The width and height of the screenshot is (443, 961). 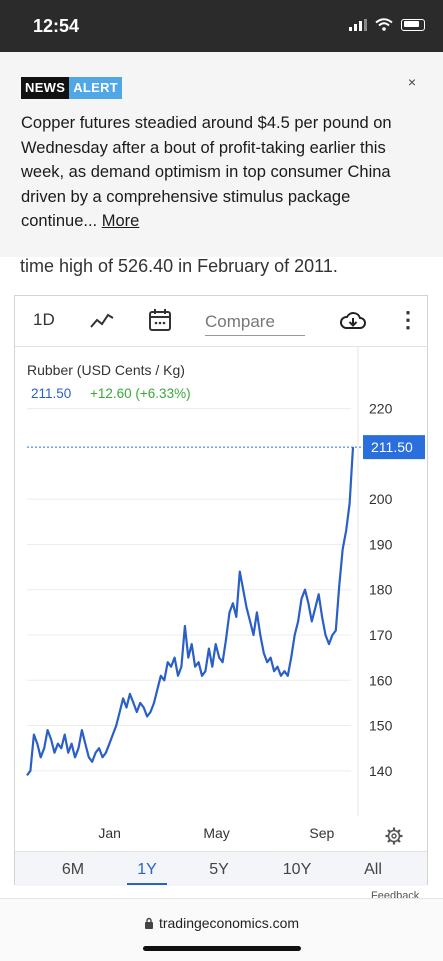 What do you see at coordinates (73, 869) in the screenshot?
I see `range-button-6m: 6M` at bounding box center [73, 869].